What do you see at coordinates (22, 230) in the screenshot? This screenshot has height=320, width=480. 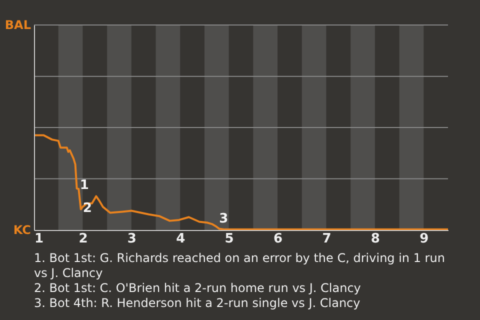 I see `text: KC` at bounding box center [22, 230].